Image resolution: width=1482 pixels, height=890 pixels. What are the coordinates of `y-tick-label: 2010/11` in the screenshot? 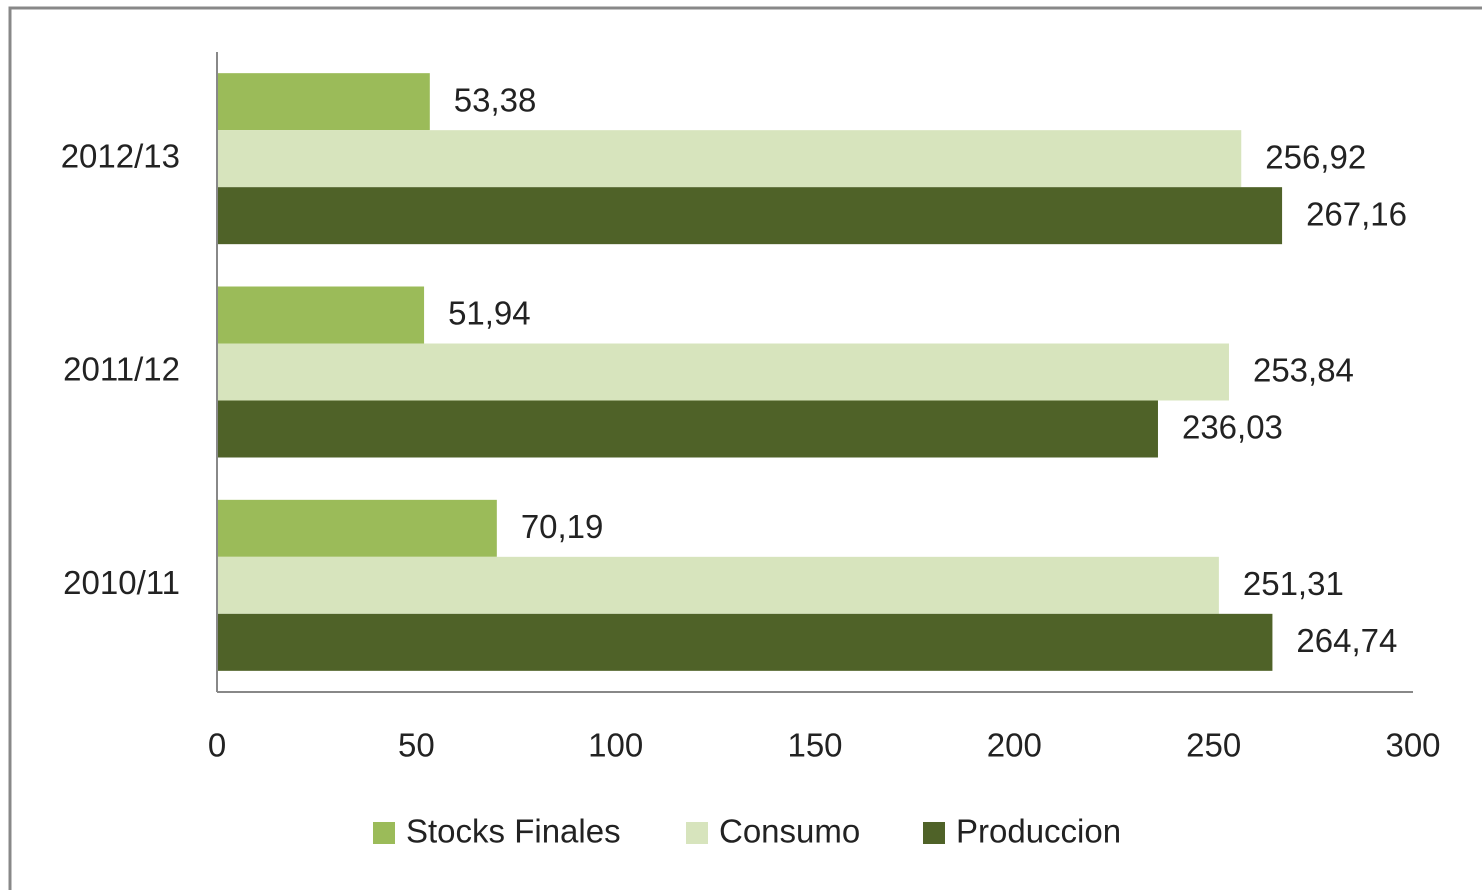 It's located at (121, 582).